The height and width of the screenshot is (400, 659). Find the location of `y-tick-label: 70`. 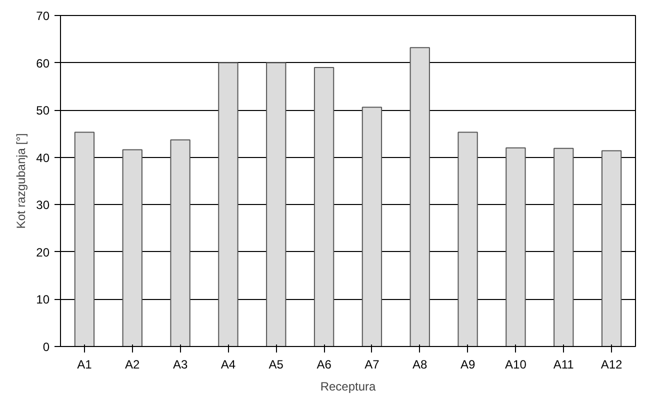

y-tick-label: 70 is located at coordinates (43, 16).